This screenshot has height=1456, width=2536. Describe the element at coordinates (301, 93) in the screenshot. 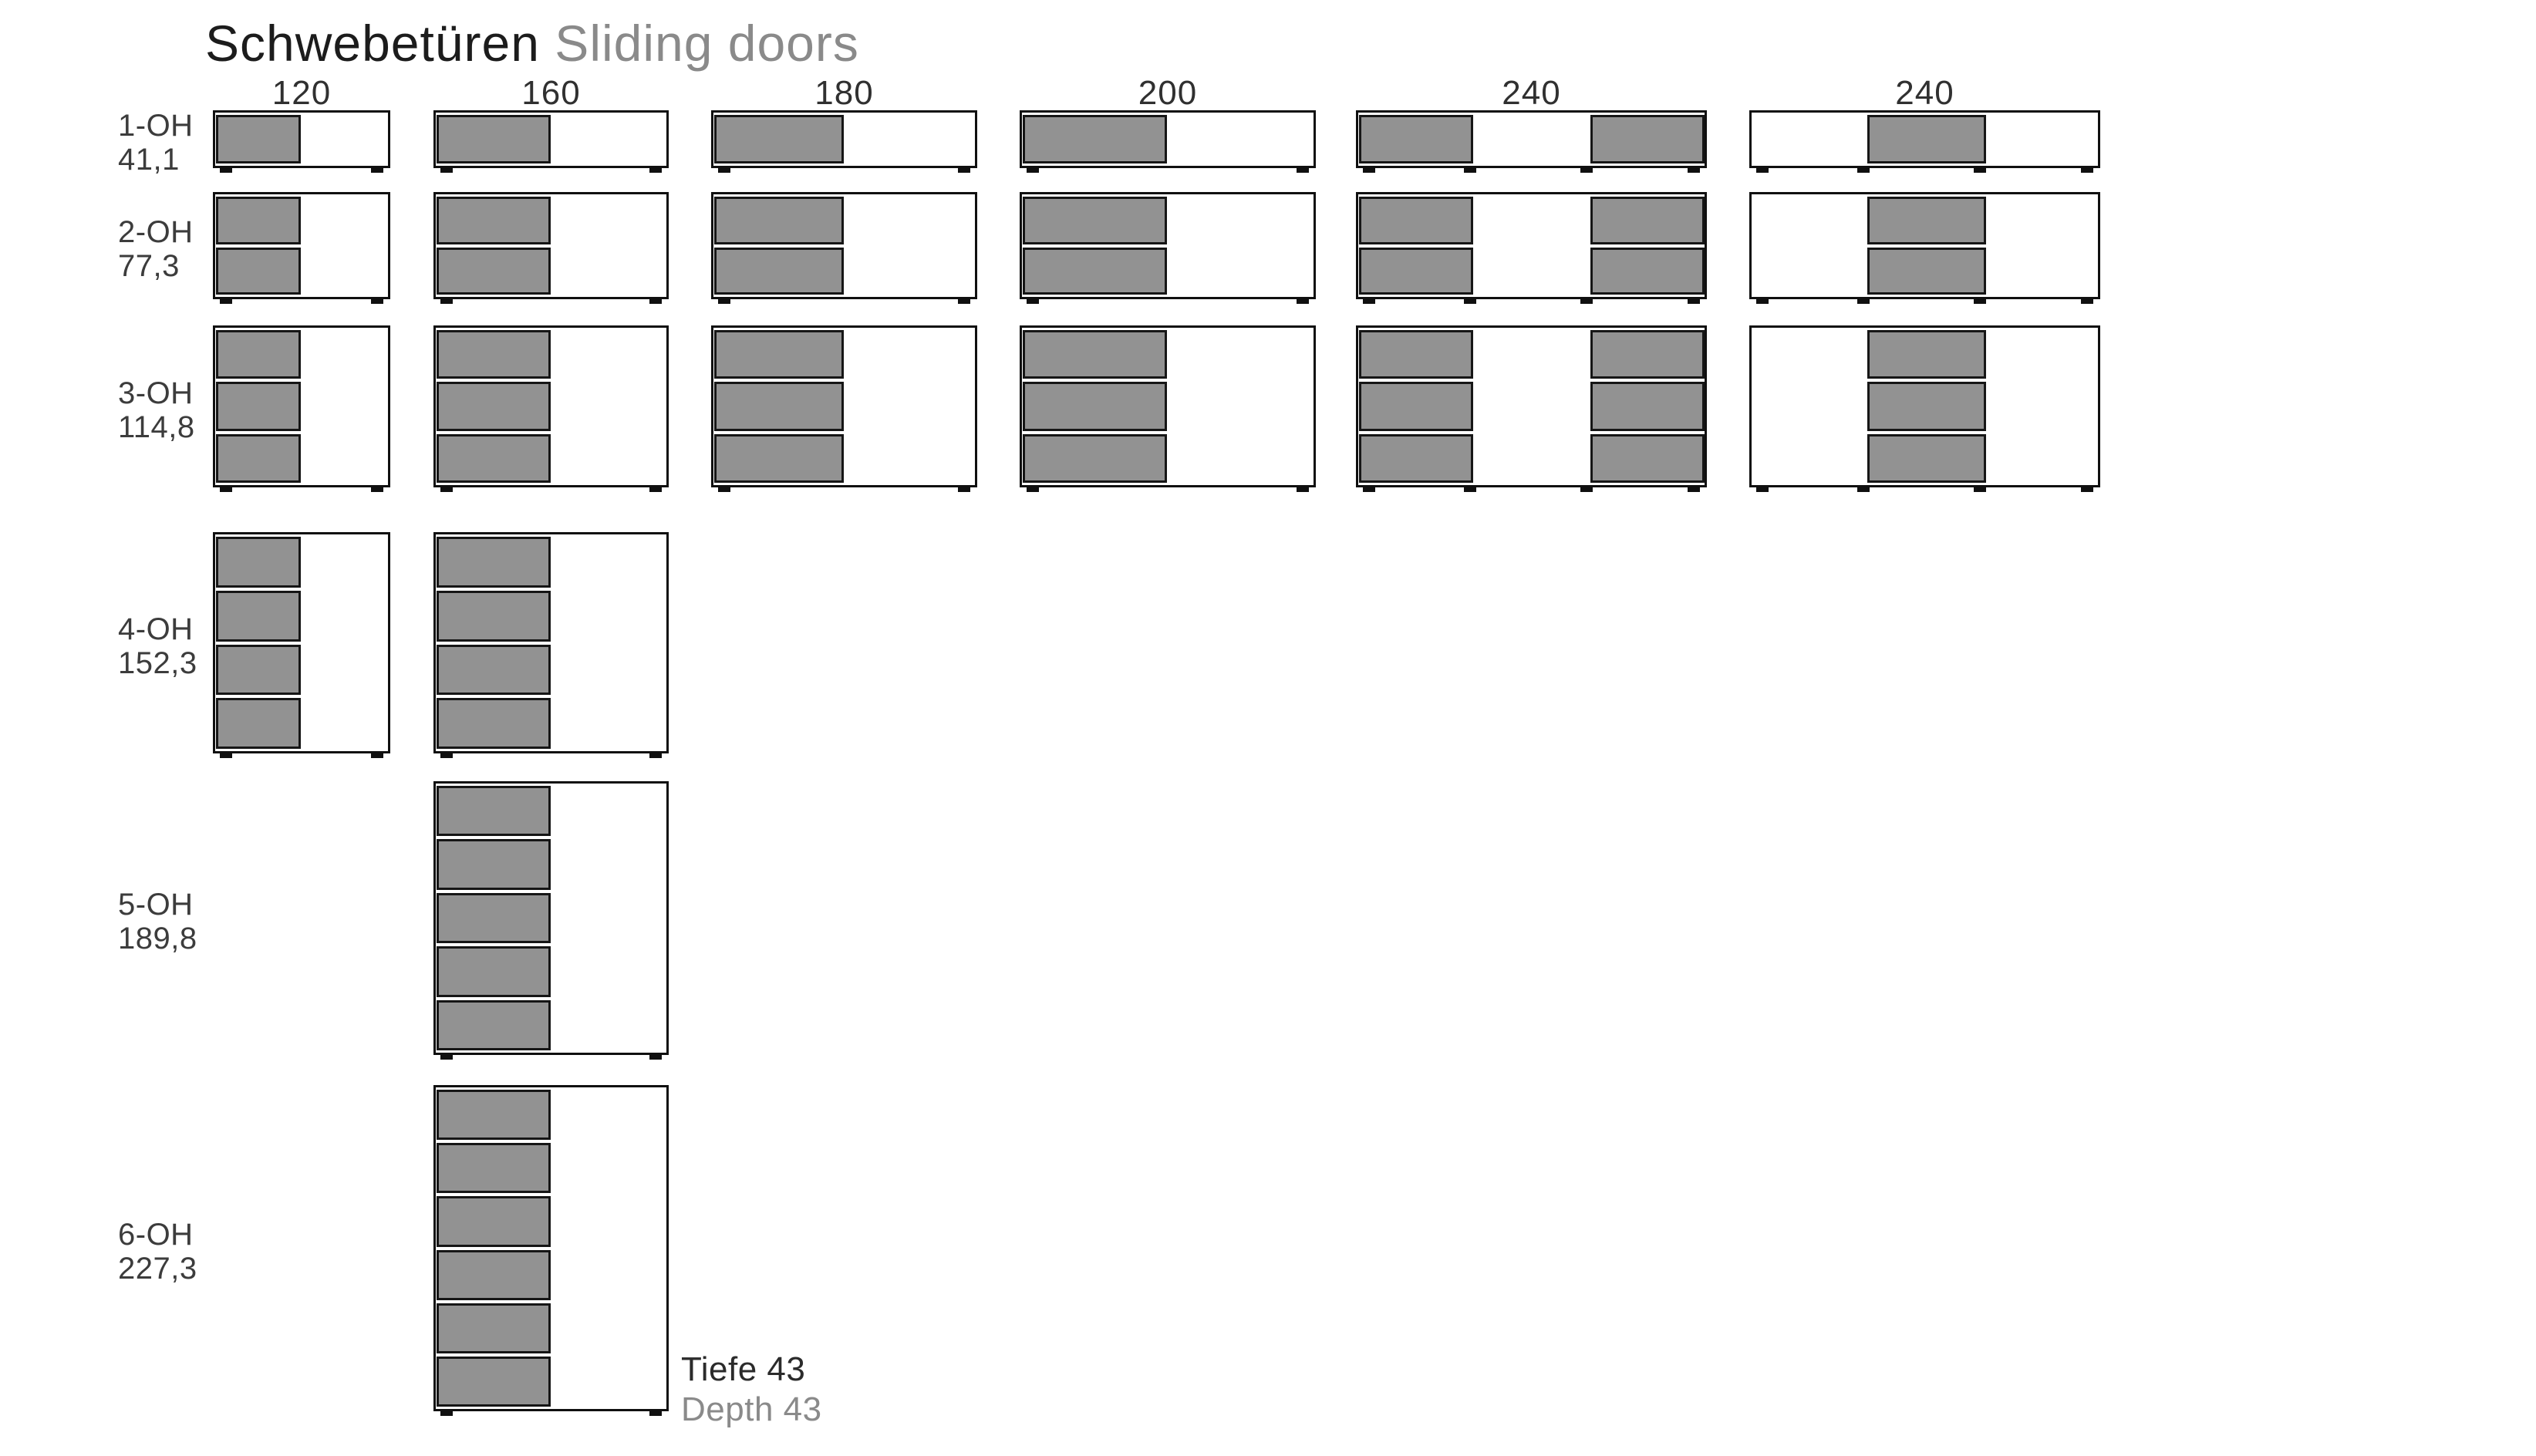

I see `column-width-header-120: 120` at that location.